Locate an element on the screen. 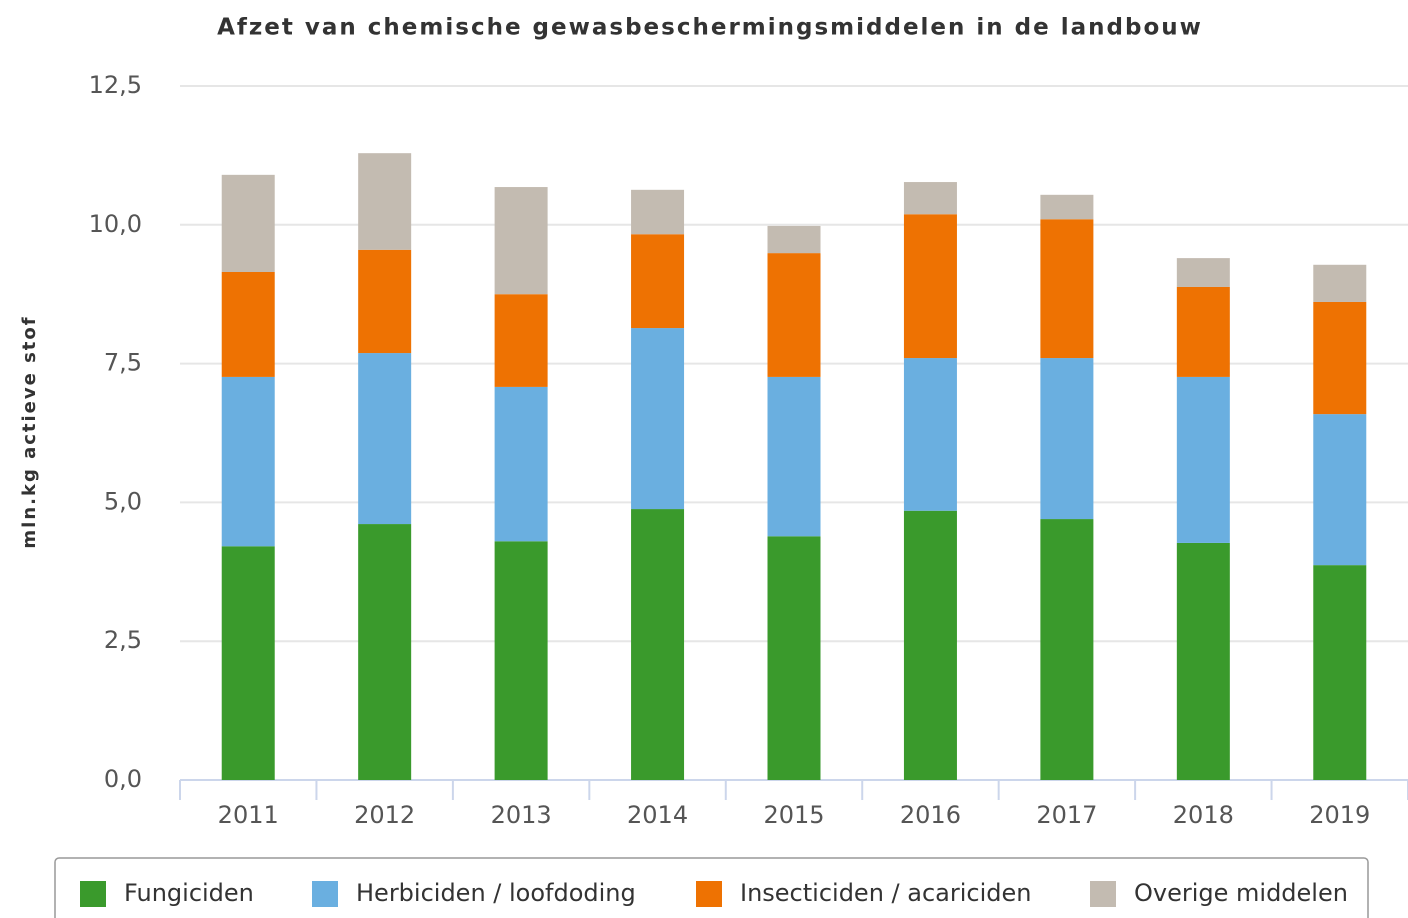 This screenshot has height=918, width=1408. y-tick-label: 0,0 is located at coordinates (123, 779).